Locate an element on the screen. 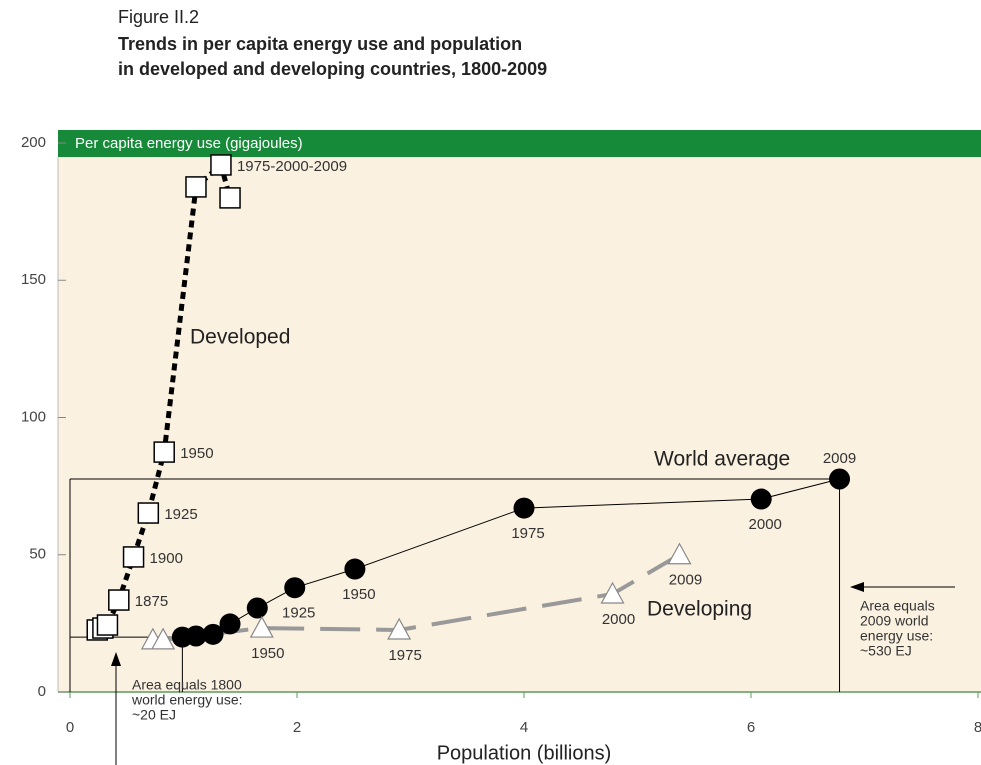  x-tick-label: 2 is located at coordinates (297, 727).